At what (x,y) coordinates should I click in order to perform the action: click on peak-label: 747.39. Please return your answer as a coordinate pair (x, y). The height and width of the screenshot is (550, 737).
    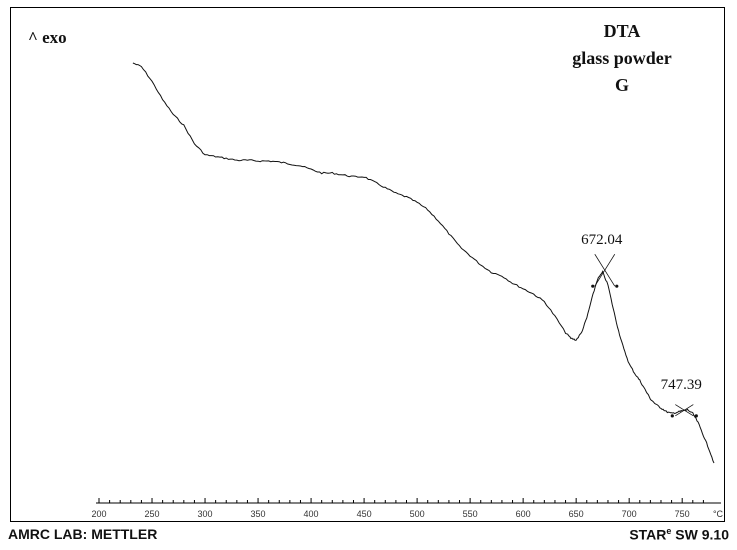
    Looking at the image, I should click on (681, 385).